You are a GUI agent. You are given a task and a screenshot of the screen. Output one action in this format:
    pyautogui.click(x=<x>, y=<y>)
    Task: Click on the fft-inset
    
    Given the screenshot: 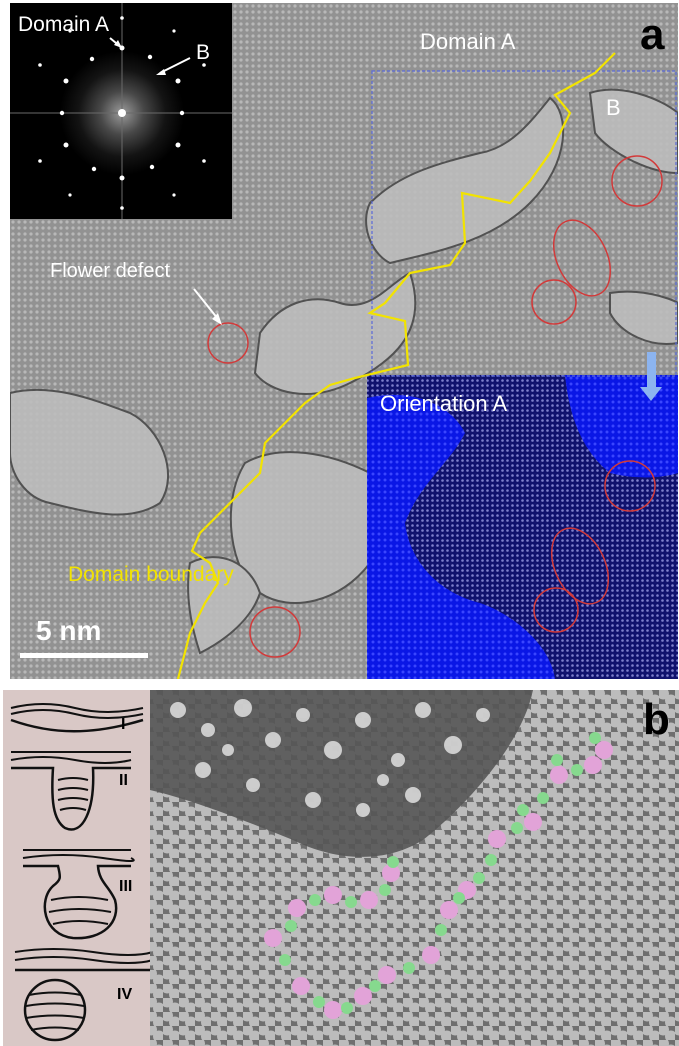 What is the action you would take?
    pyautogui.click(x=121, y=111)
    